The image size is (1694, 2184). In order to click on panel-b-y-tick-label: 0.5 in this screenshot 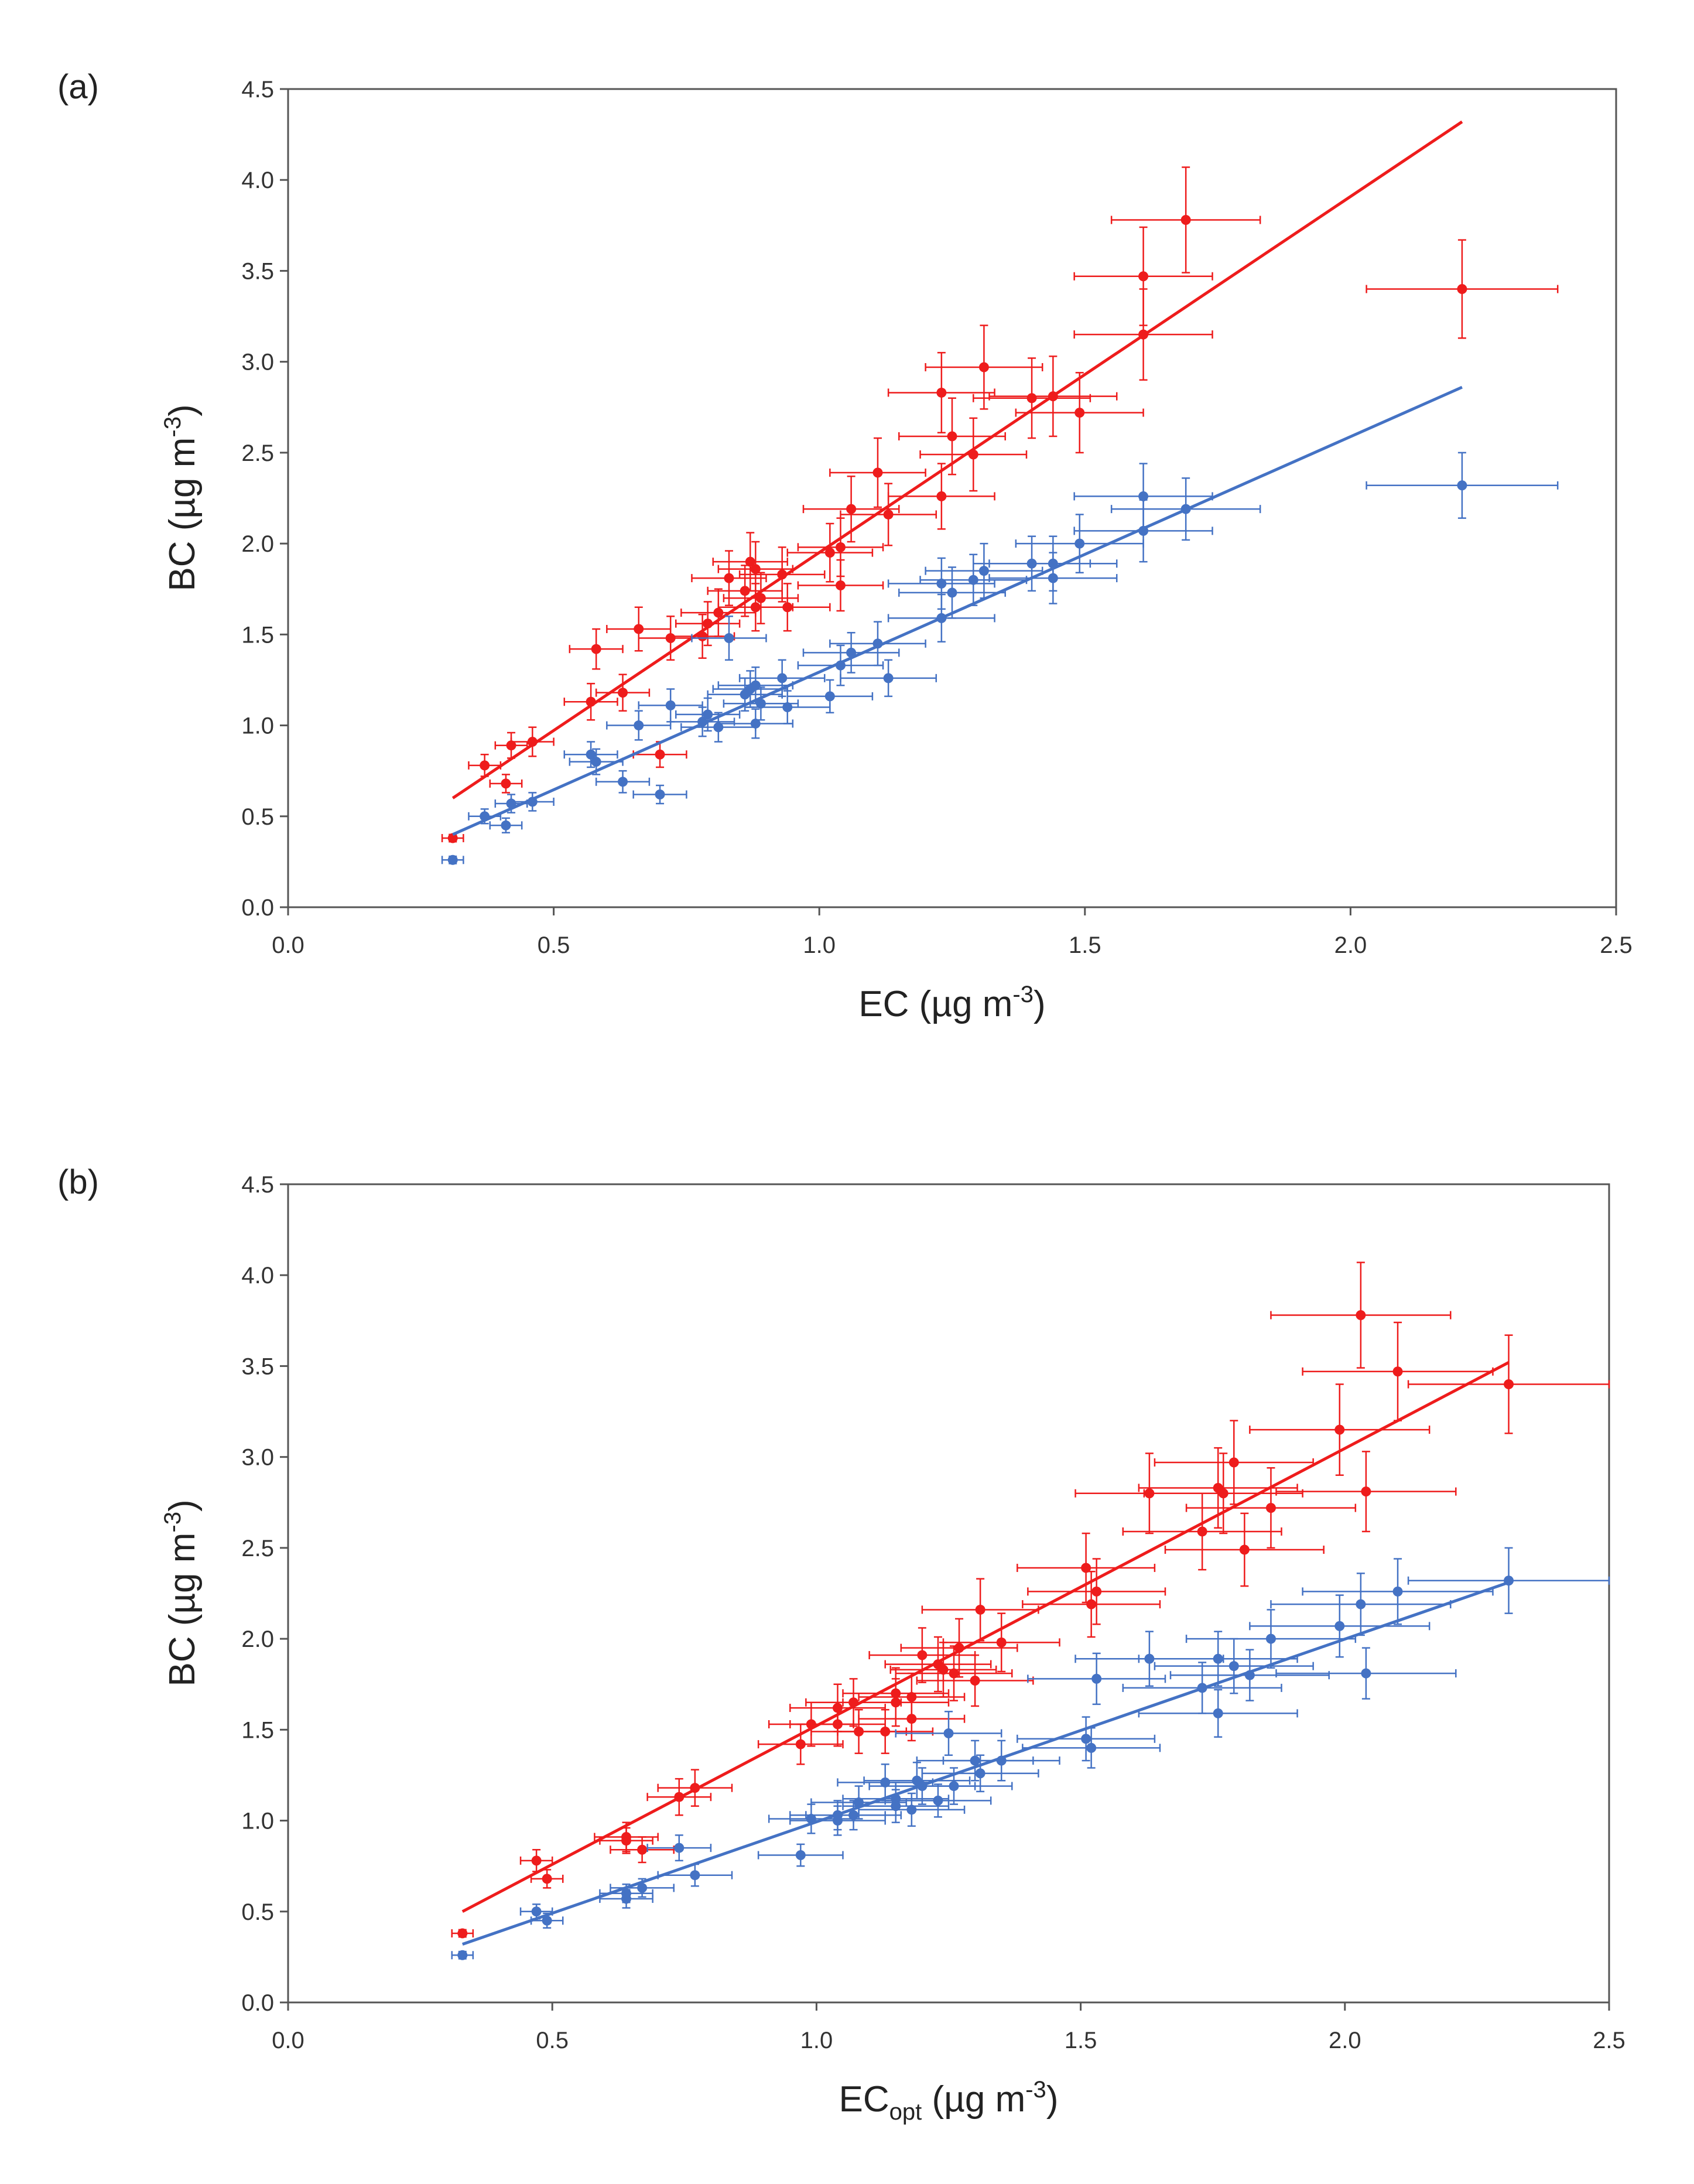, I will do `click(257, 1912)`.